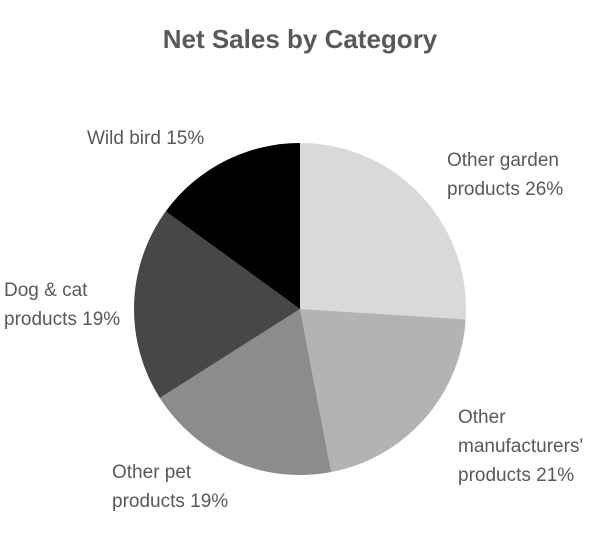 This screenshot has width=600, height=550. What do you see at coordinates (46, 305) in the screenshot?
I see `category-label: Dog & cat products` at bounding box center [46, 305].